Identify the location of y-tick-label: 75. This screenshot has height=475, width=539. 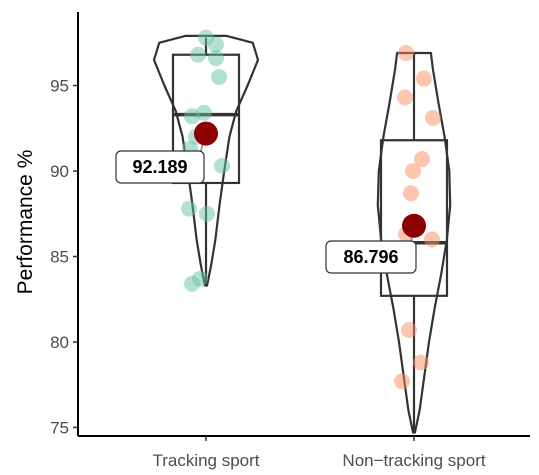
(59, 427).